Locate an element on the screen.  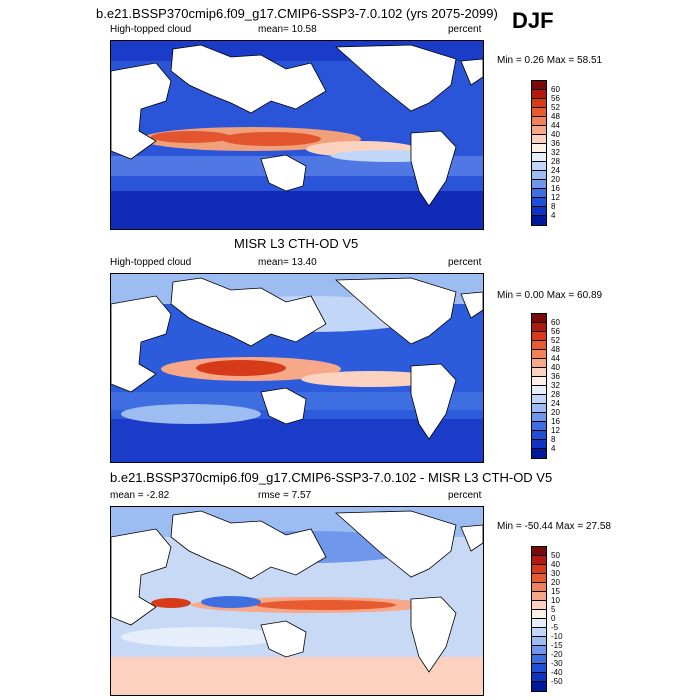
season-label: DJF is located at coordinates (533, 20).